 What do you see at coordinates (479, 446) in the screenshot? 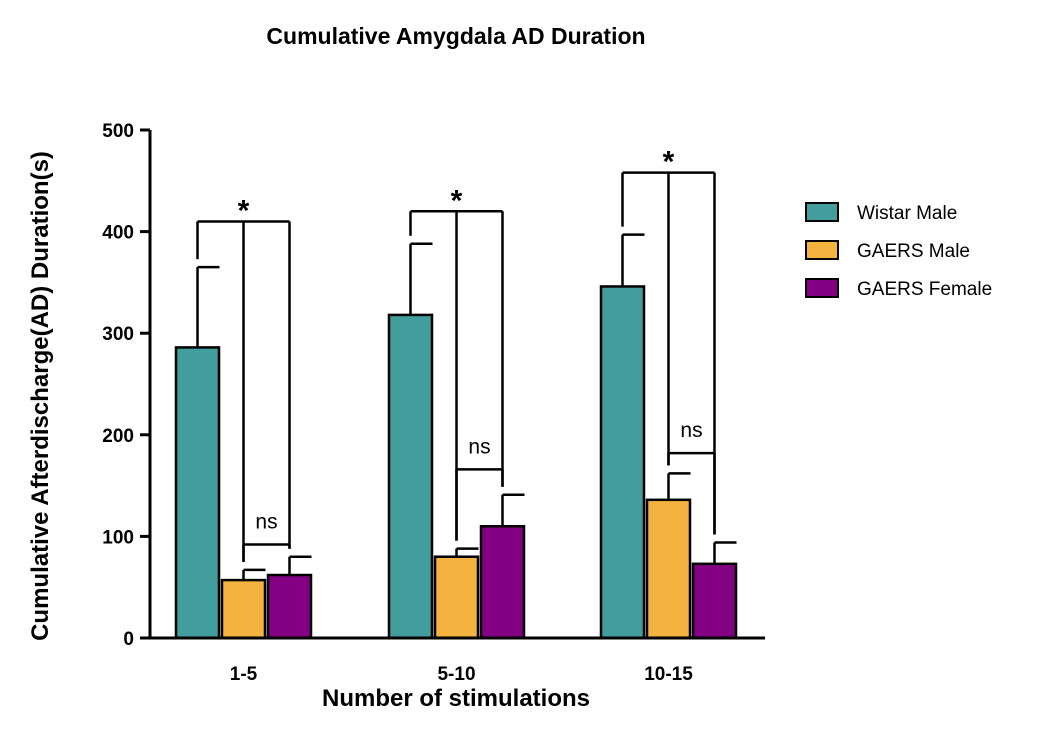
I see `significance-ns-5-10: ns` at bounding box center [479, 446].